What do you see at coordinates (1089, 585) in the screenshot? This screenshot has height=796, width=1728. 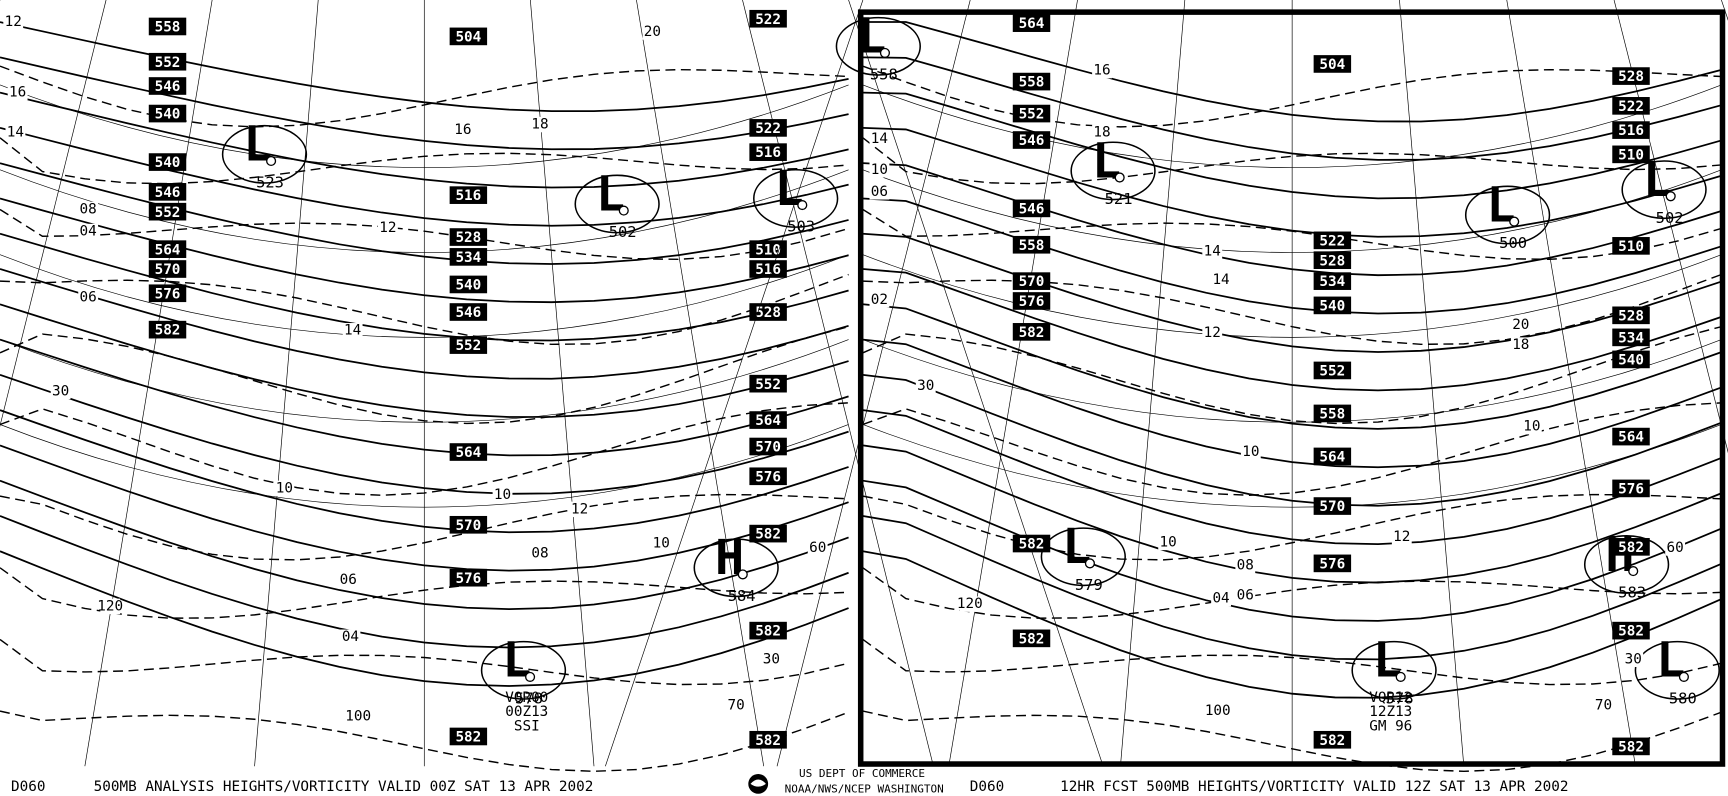 I see `center-value: 579` at bounding box center [1089, 585].